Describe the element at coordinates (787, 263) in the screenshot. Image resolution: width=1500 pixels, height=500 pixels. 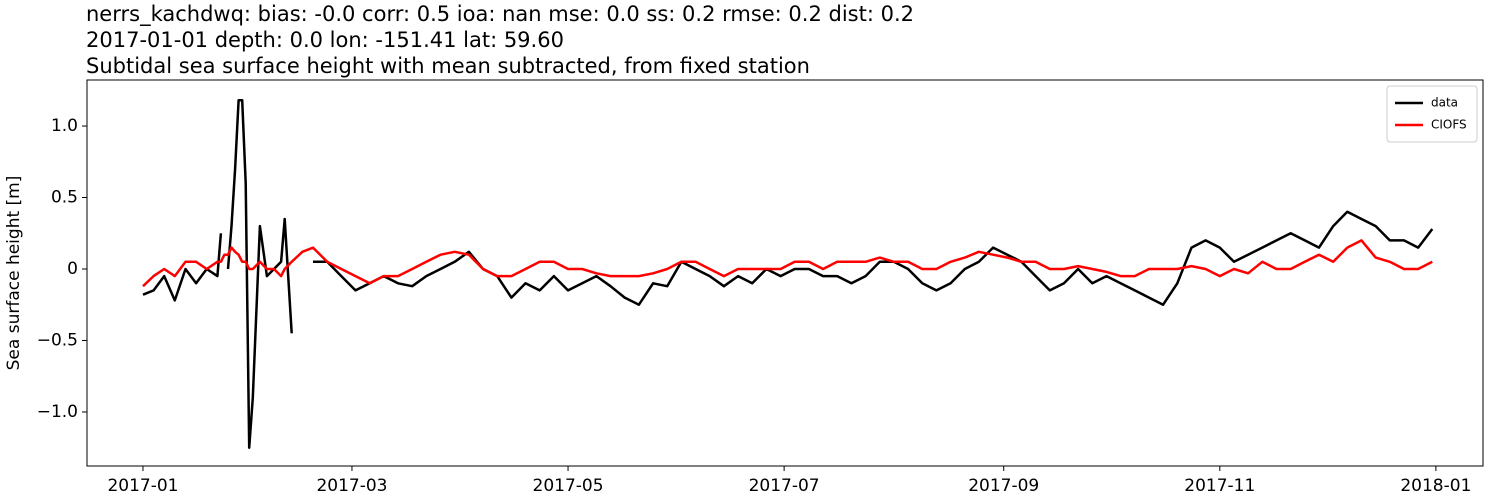
I see `data-line` at that location.